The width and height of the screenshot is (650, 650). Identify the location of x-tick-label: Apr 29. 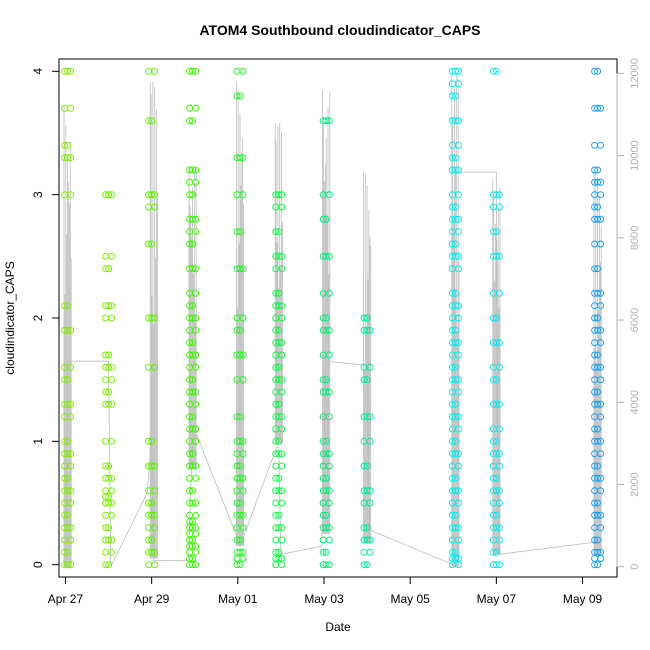
(152, 599).